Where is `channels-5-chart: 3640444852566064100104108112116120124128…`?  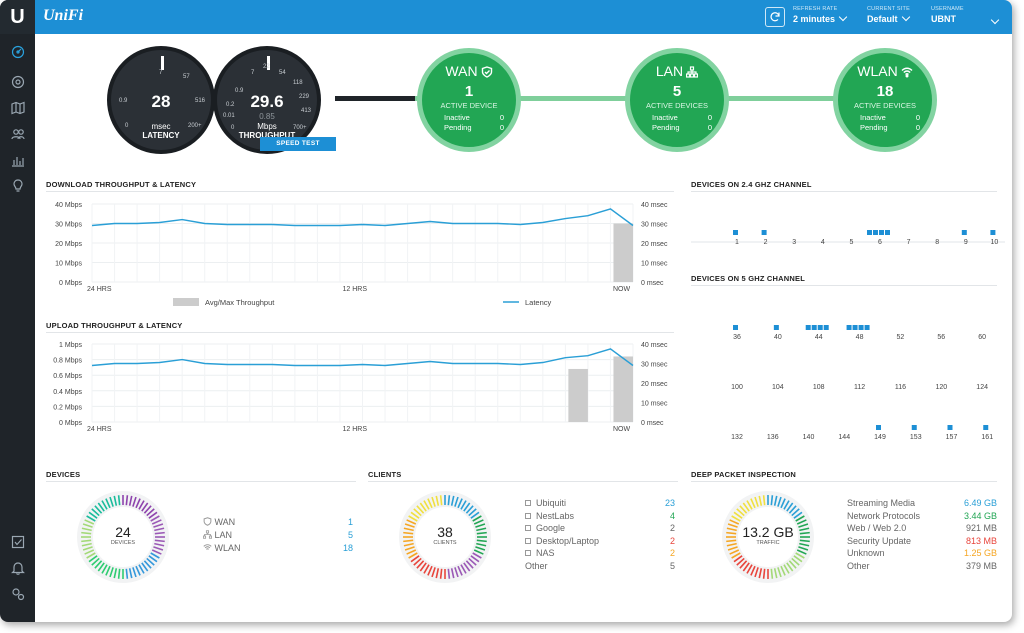 channels-5-chart: 3640444852566064100104108112116120124128… is located at coordinates (845, 369).